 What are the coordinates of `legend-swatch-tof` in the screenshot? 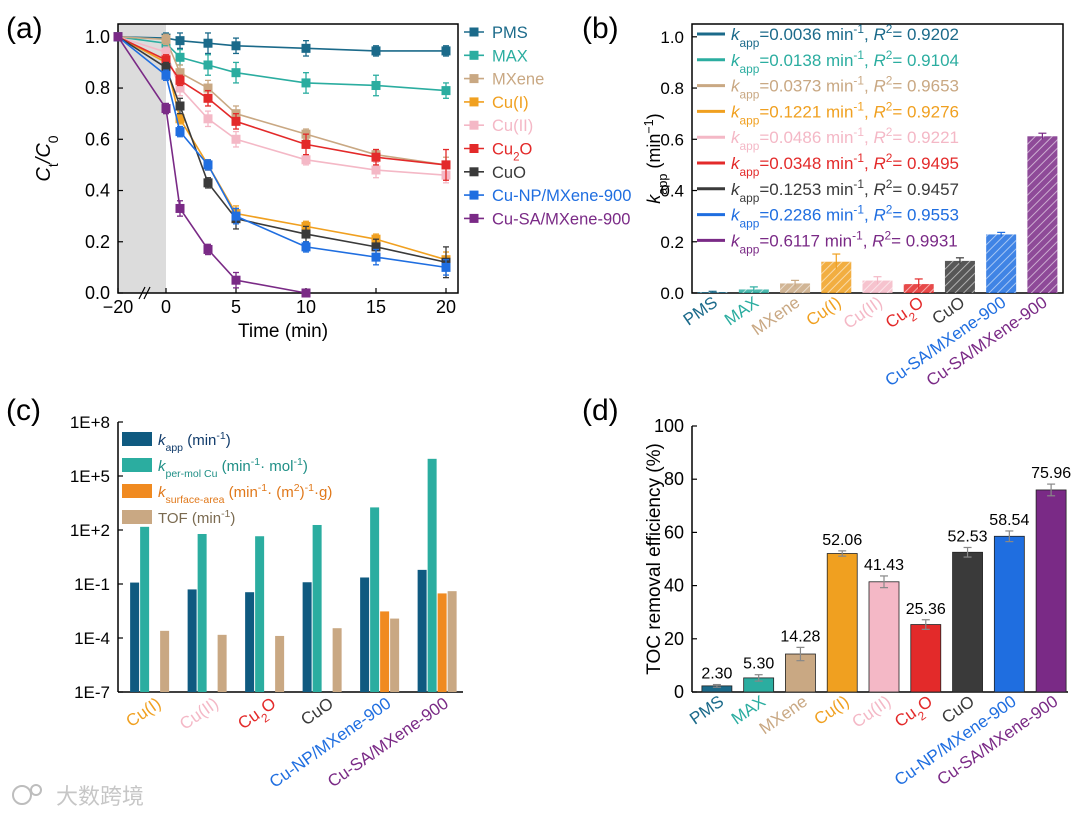 It's located at (137, 517).